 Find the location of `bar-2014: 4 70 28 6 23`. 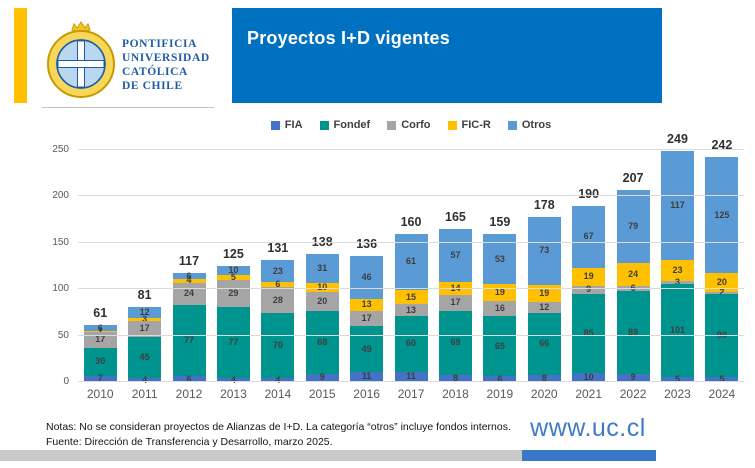

bar-2014: 4 70 28 6 23 is located at coordinates (278, 322).